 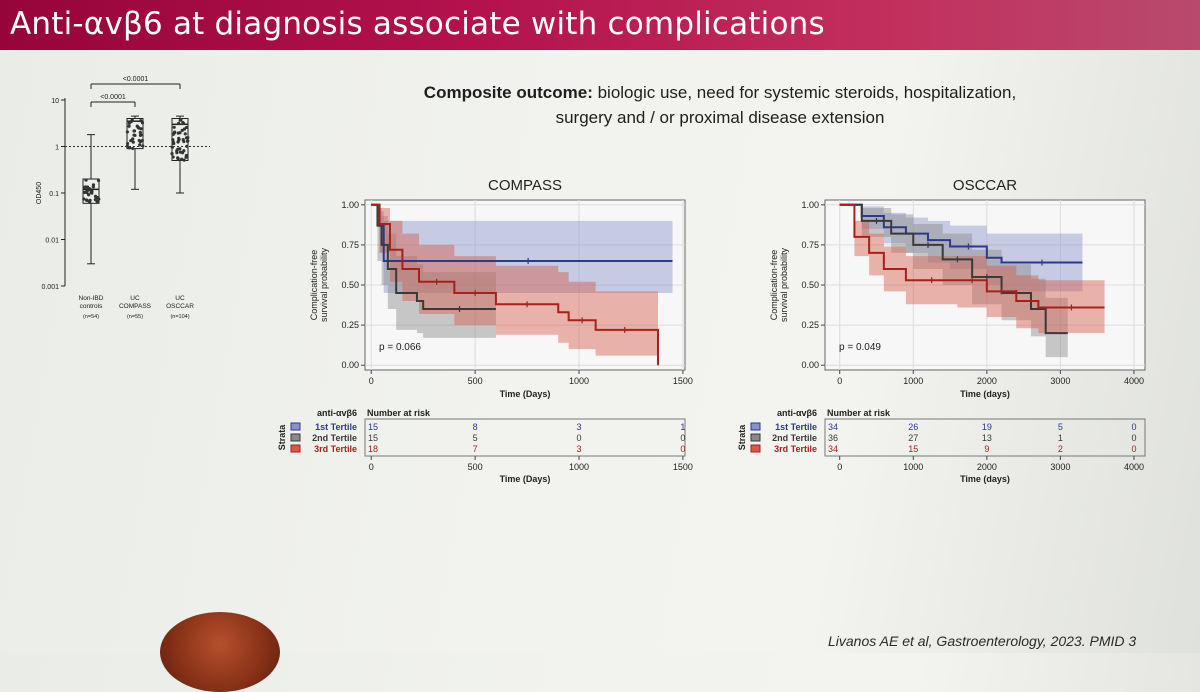 I want to click on strata-swatch, so click(x=755, y=437).